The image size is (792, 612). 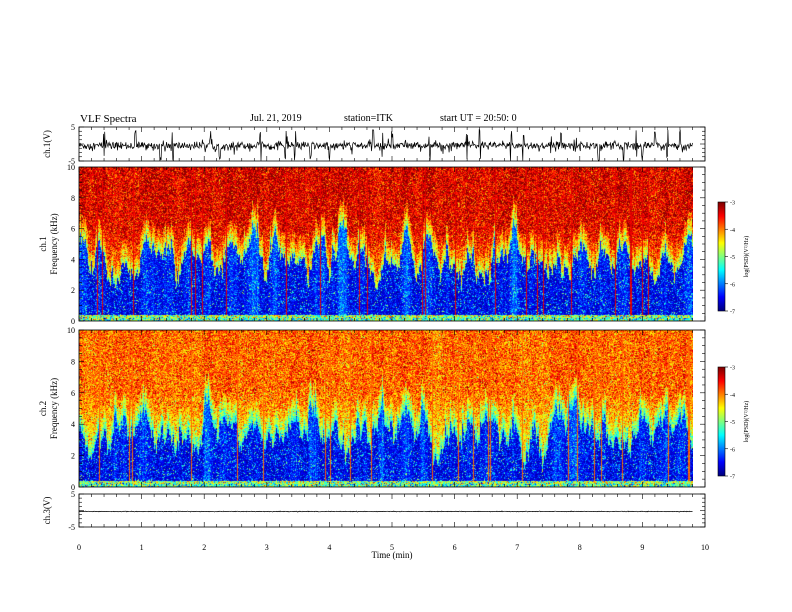 What do you see at coordinates (267, 547) in the screenshot?
I see `x-tick-label: 3` at bounding box center [267, 547].